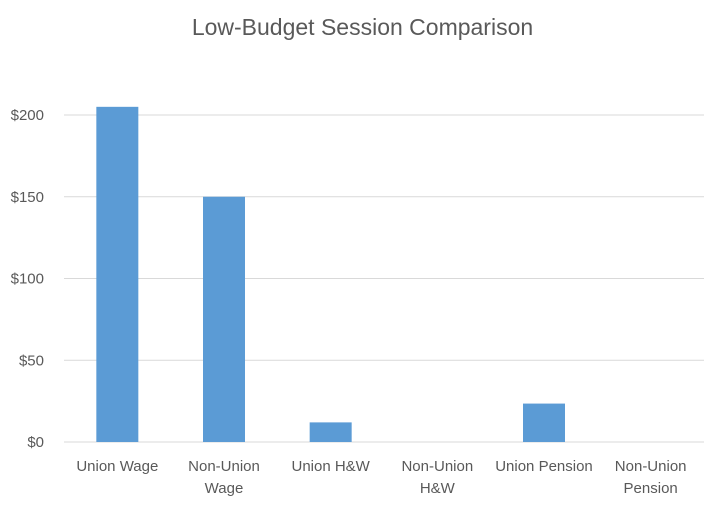  I want to click on y-tick-label: $150, so click(27, 197).